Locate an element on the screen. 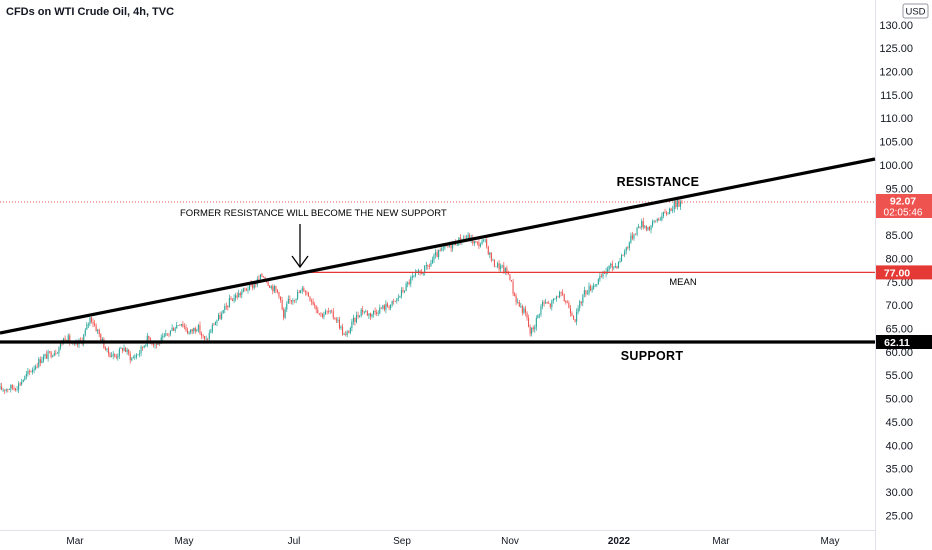 This screenshot has height=550, width=932. currency-badge: USD is located at coordinates (915, 11).